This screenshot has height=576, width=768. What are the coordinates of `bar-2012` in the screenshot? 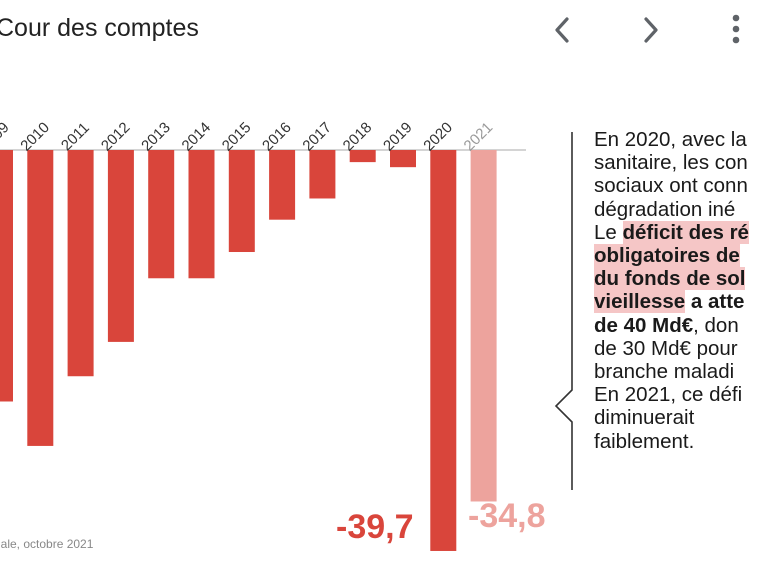 It's located at (120, 246).